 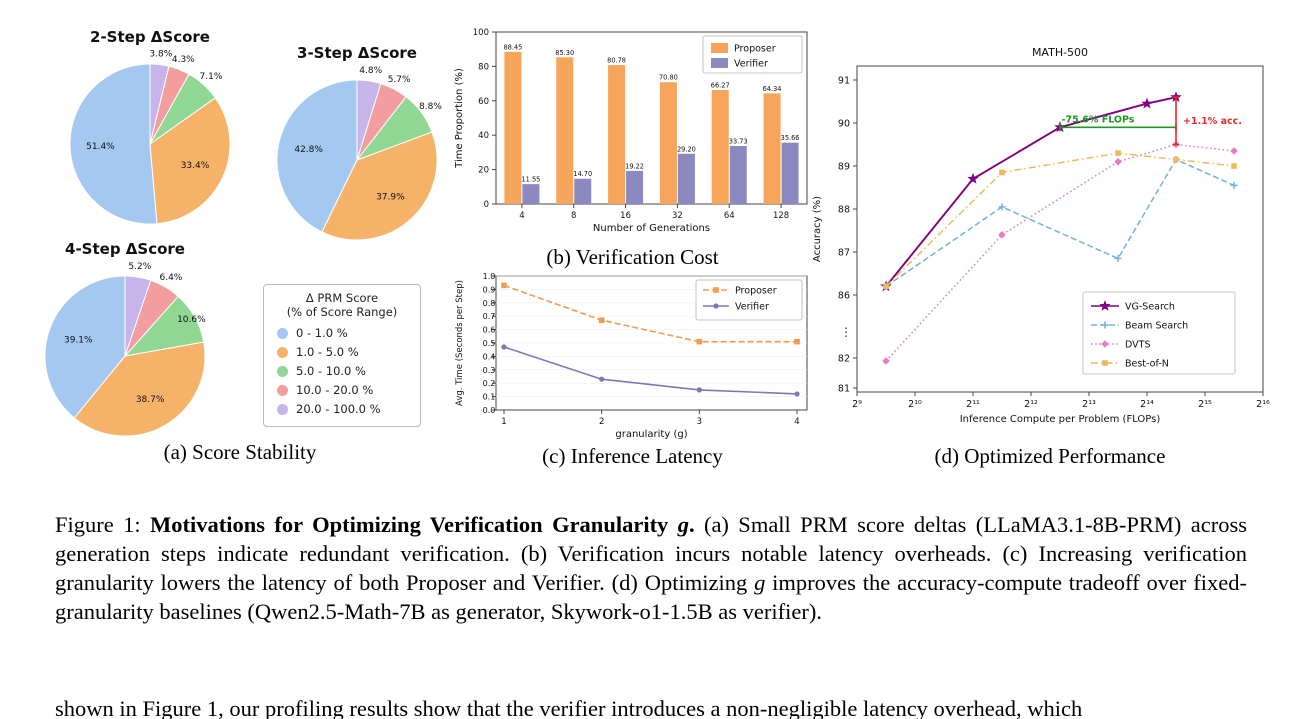 What do you see at coordinates (752, 307) in the screenshot?
I see `svg-text: Verifier` at bounding box center [752, 307].